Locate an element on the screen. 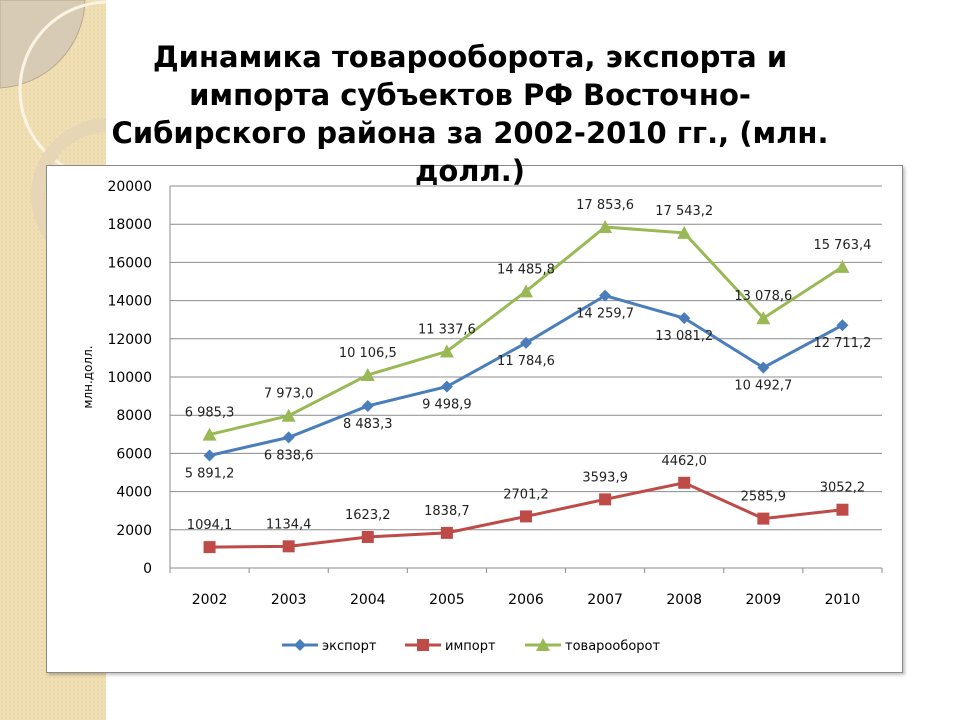  x-tick-label: 2005 is located at coordinates (447, 600).